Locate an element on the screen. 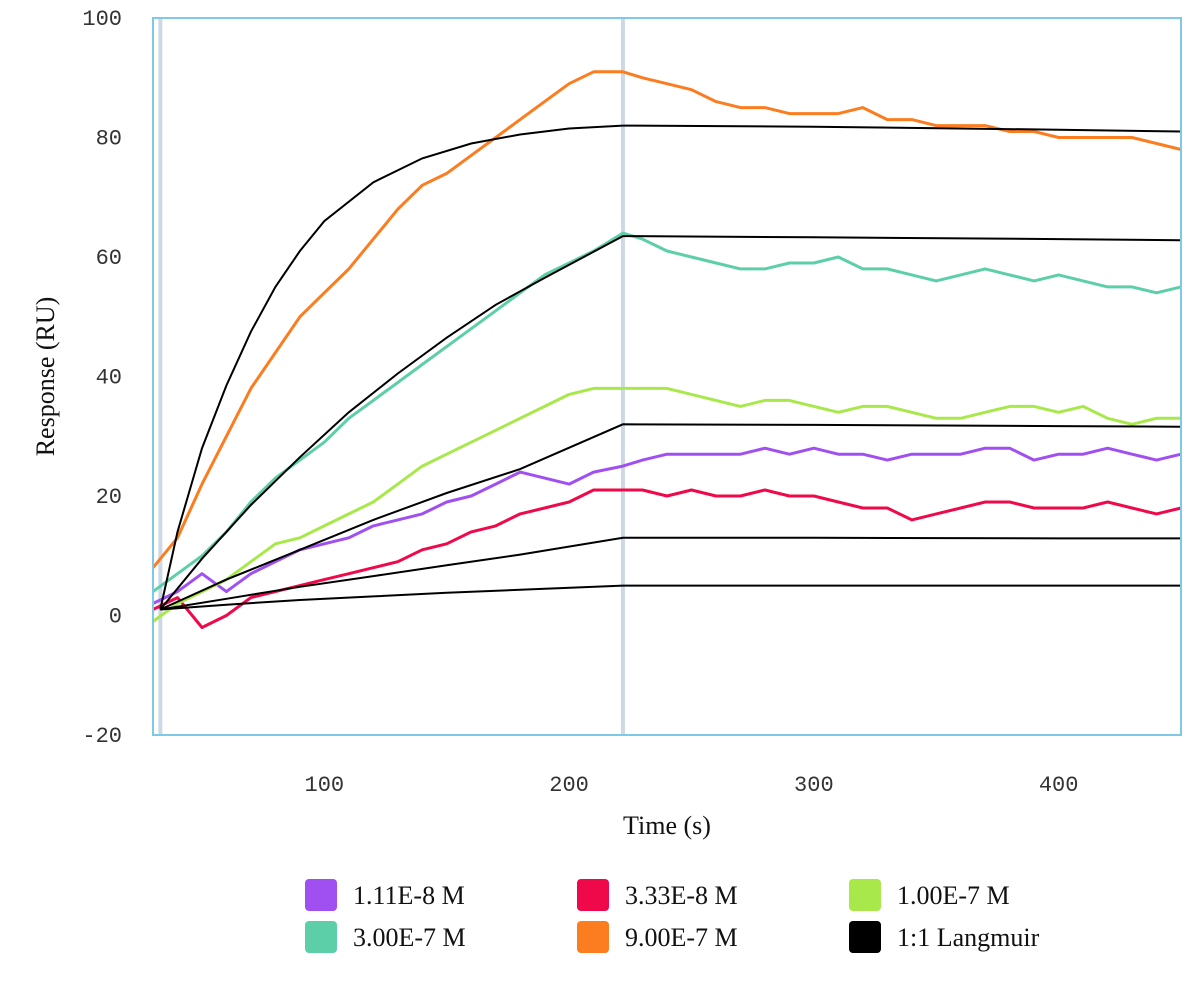 This screenshot has height=1000, width=1200. series-line-3-33e-8-m is located at coordinates (667, 558).